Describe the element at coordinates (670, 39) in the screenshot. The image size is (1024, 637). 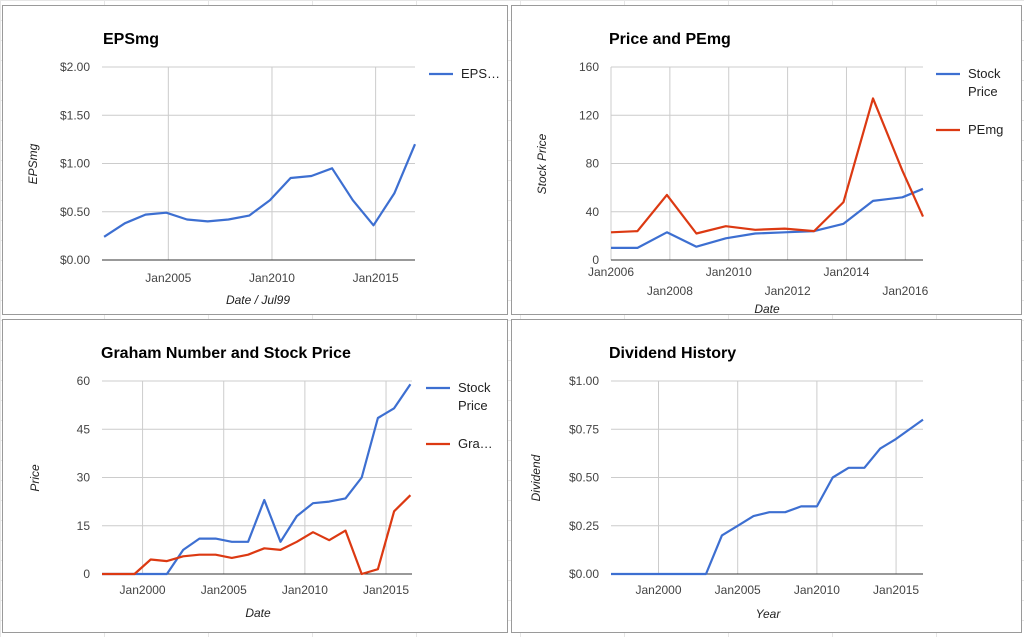
I see `chart-title: Price and PEmg` at that location.